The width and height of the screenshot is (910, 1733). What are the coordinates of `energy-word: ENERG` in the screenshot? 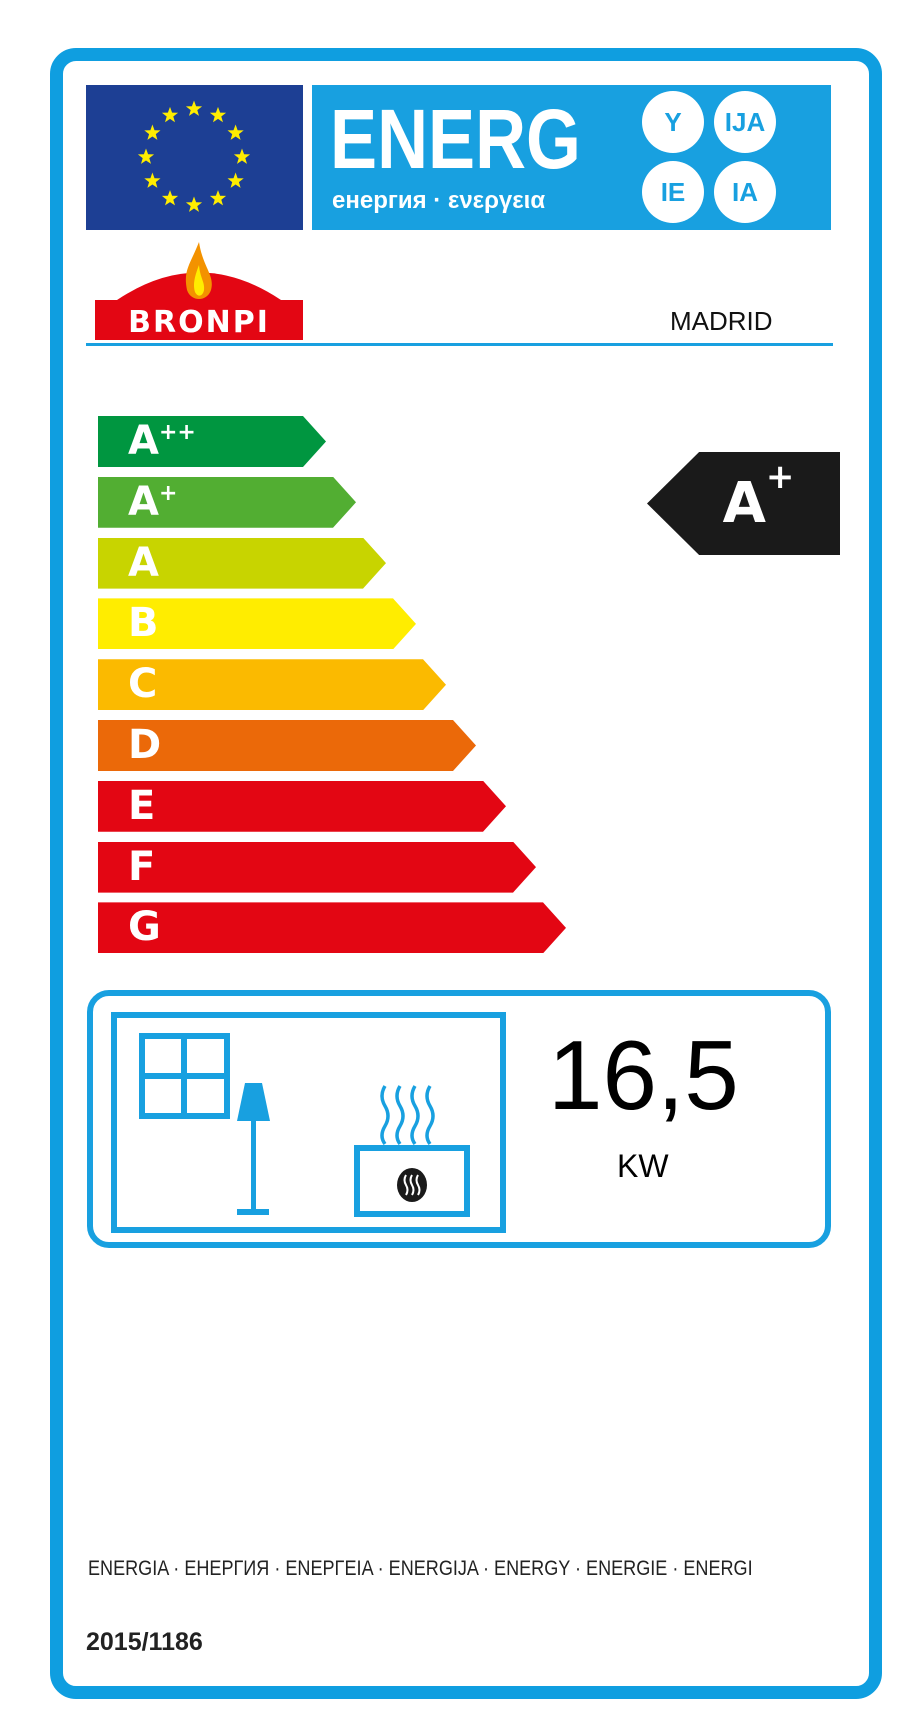 It's located at (455, 139).